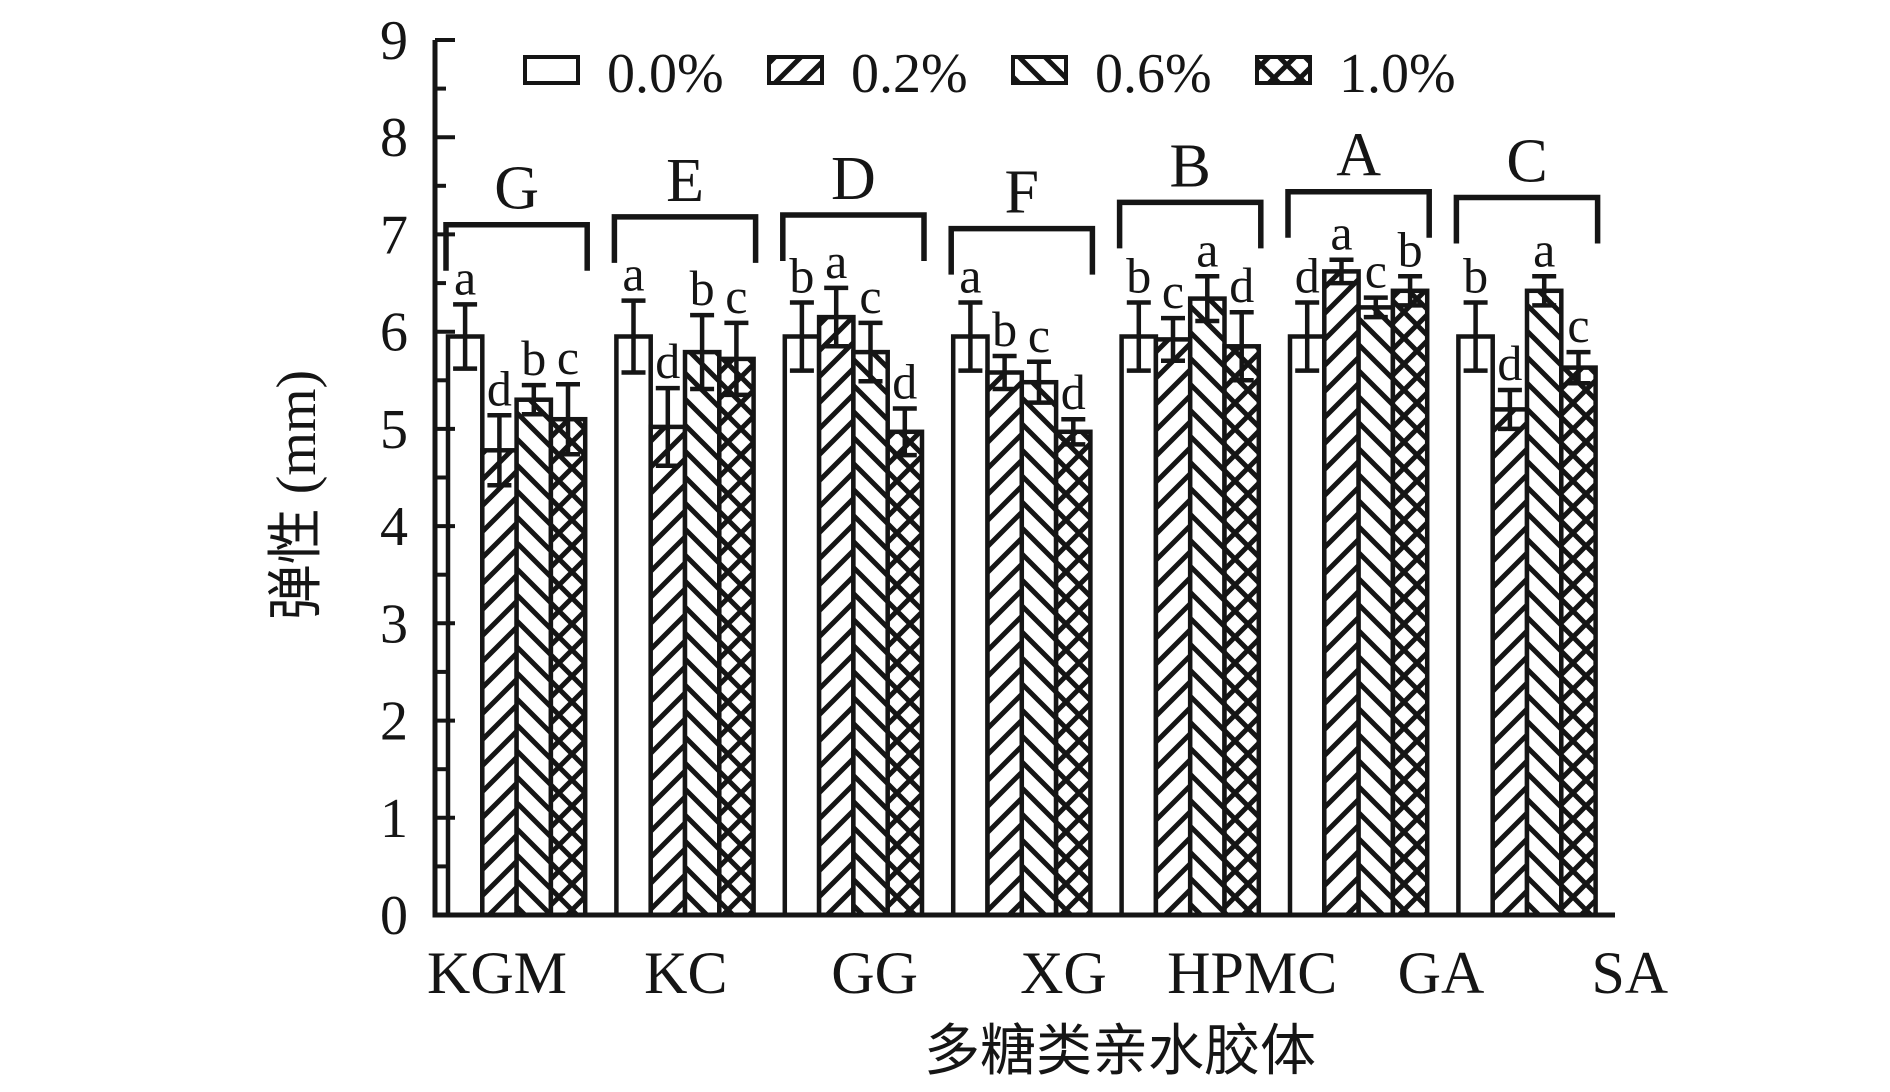 The height and width of the screenshot is (1092, 1890). What do you see at coordinates (970, 626) in the screenshot?
I see `bar-XG-0.0%` at bounding box center [970, 626].